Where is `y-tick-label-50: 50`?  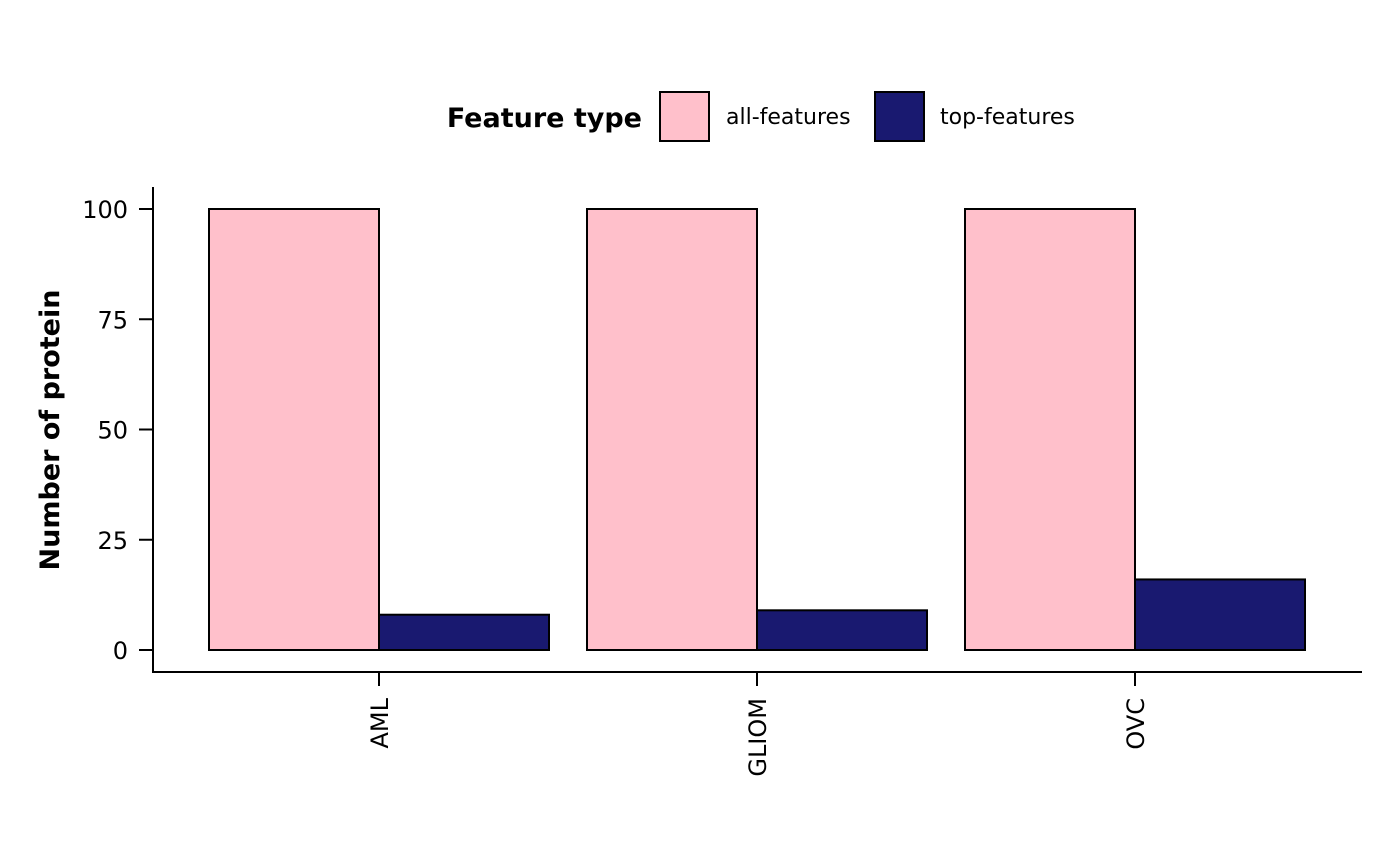
y-tick-label-50: 50 is located at coordinates (112, 431).